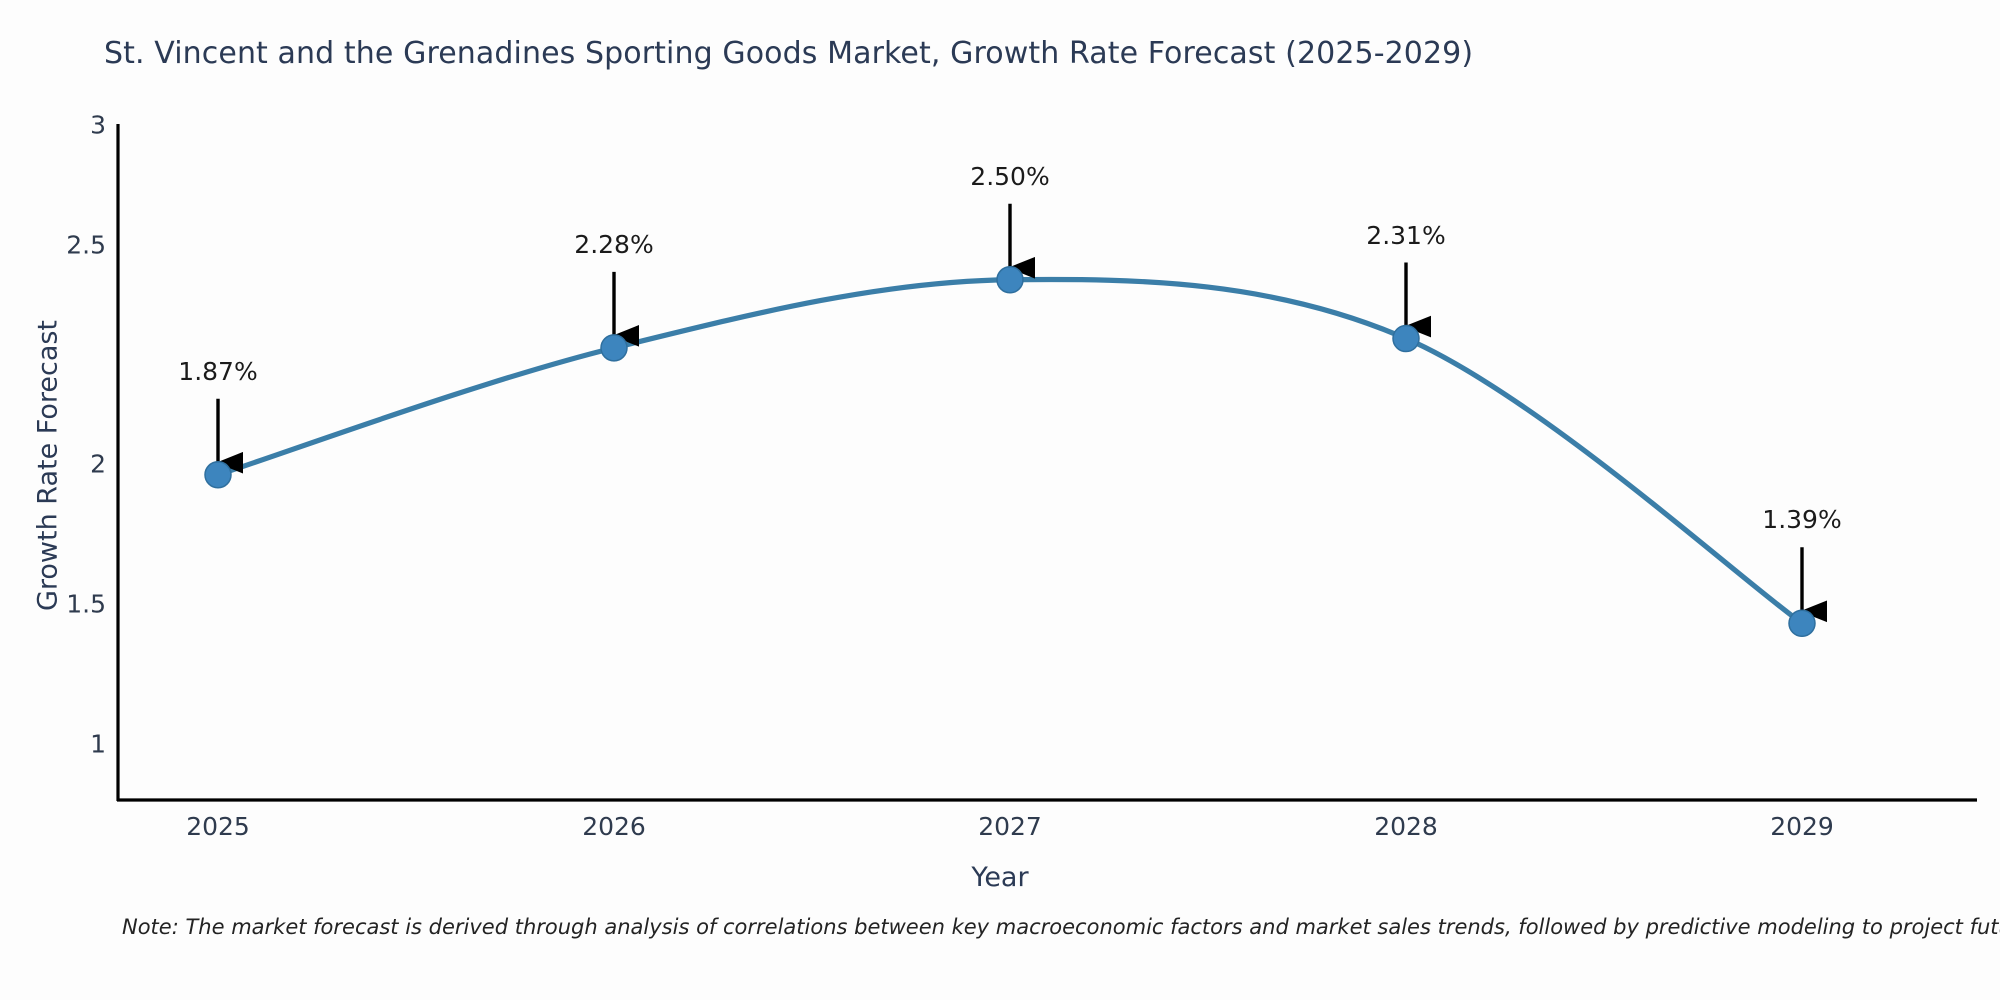 The height and width of the screenshot is (1000, 2000). Describe the element at coordinates (1406, 235) in the screenshot. I see `data-point-label: 2.31%` at that location.